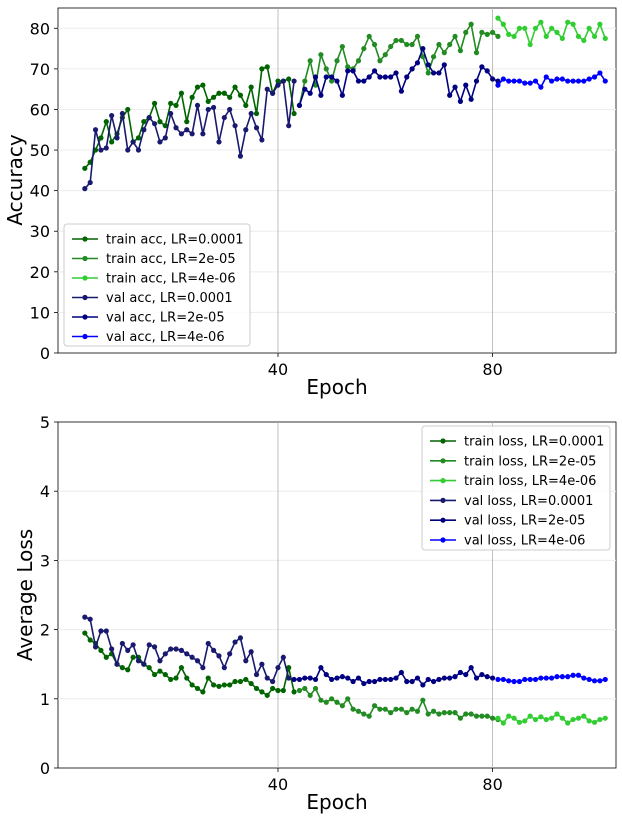 The height and width of the screenshot is (820, 622). What do you see at coordinates (25, 595) in the screenshot?
I see `loss-ylabel: Average Loss` at bounding box center [25, 595].